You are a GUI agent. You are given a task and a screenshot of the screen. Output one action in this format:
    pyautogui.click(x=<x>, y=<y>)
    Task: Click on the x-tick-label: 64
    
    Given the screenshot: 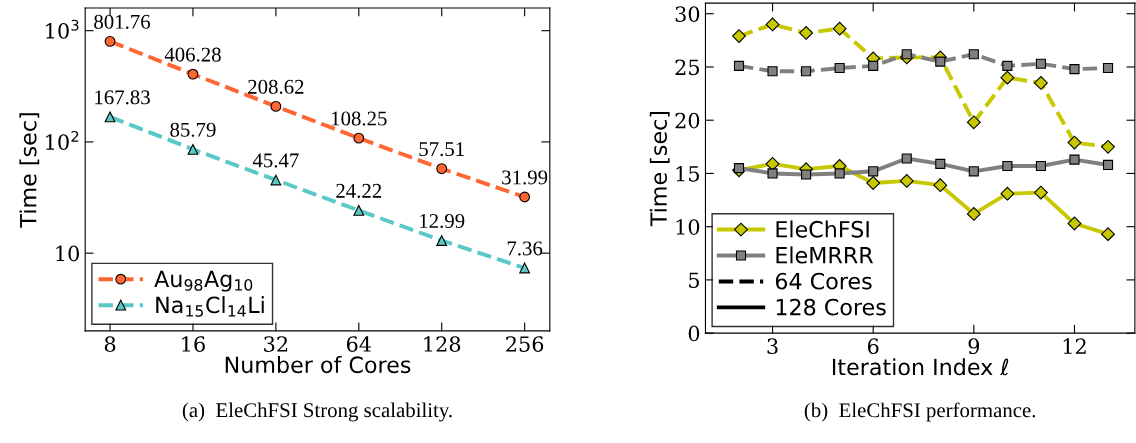 What is the action you would take?
    pyautogui.click(x=358, y=344)
    